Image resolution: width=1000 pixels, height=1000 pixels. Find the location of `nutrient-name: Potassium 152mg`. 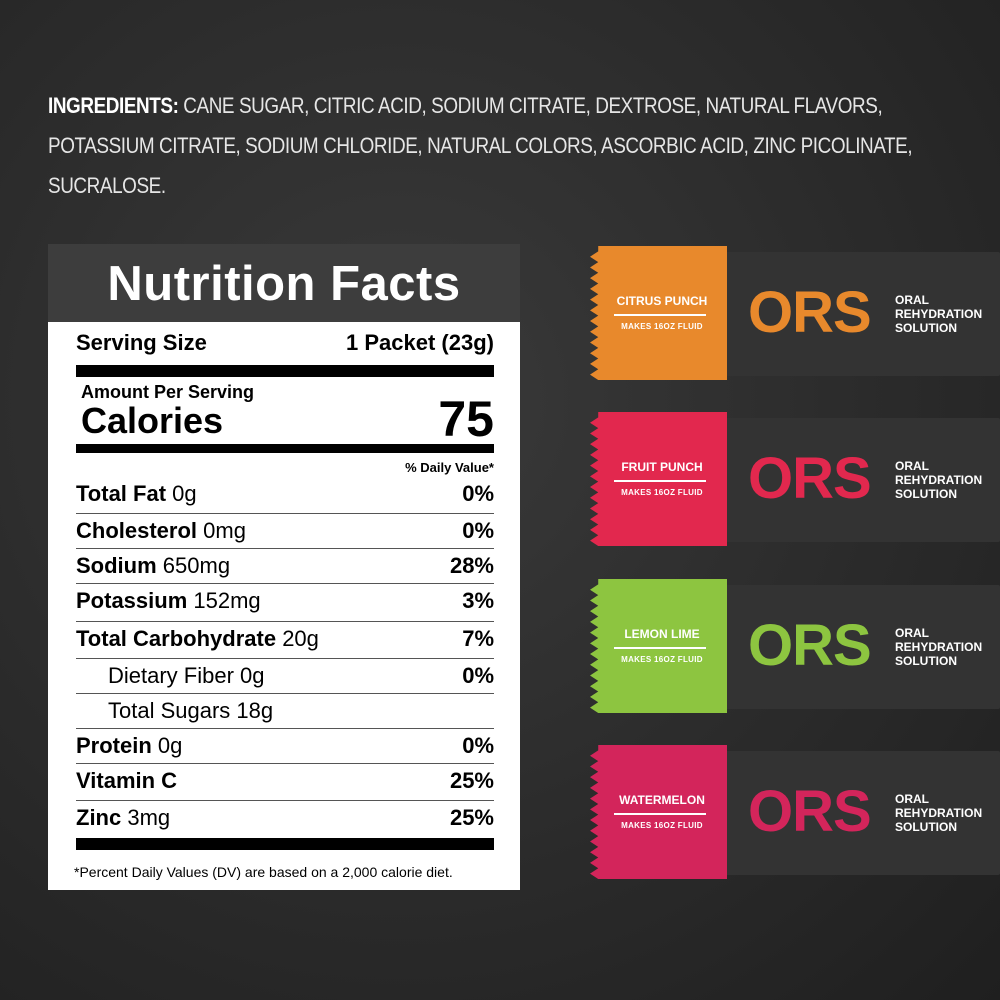

nutrient-name: Potassium 152mg is located at coordinates (168, 601).